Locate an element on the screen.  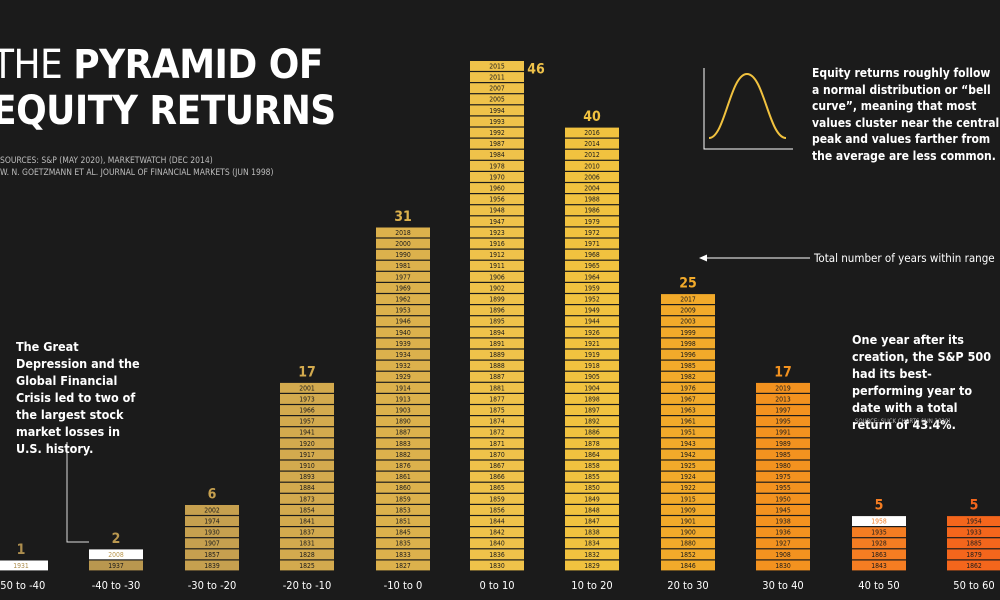
title-second-line: EQUITY RETURNS is located at coordinates (168, 111).